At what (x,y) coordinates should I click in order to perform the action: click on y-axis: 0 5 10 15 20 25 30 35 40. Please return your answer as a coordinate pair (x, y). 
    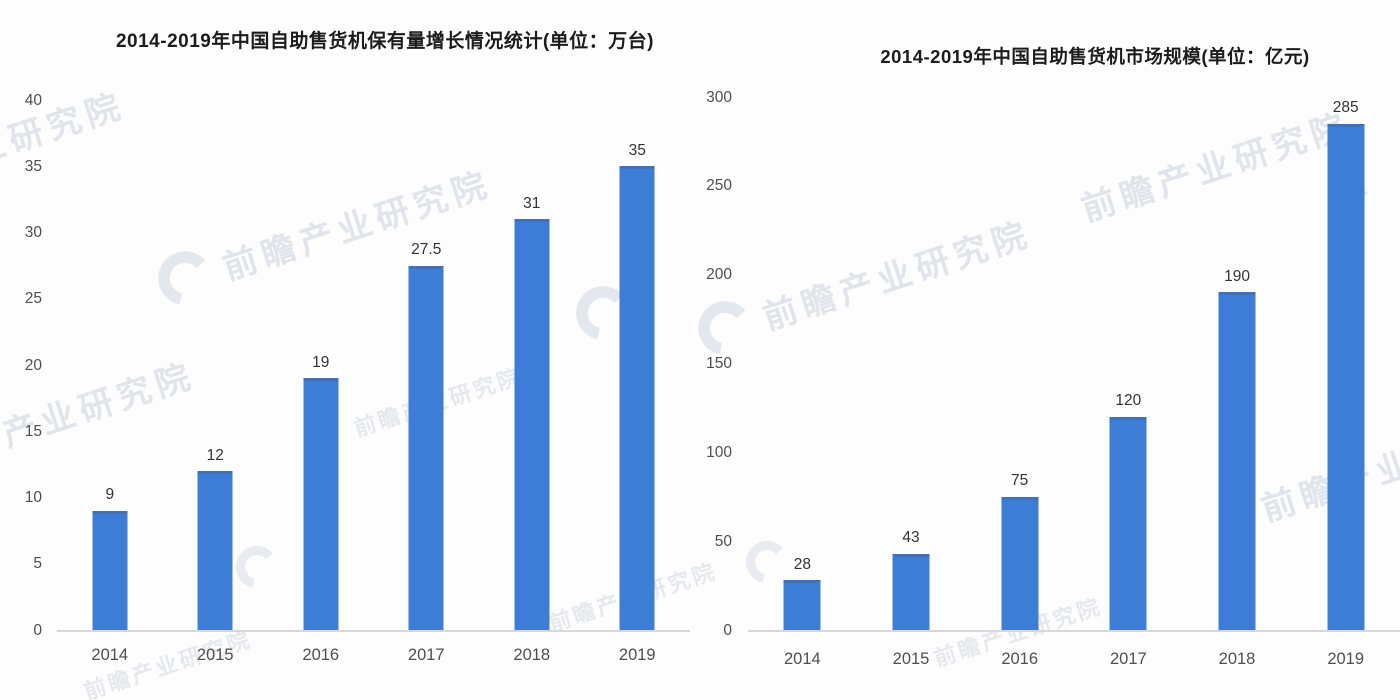
    Looking at the image, I should click on (26, 364).